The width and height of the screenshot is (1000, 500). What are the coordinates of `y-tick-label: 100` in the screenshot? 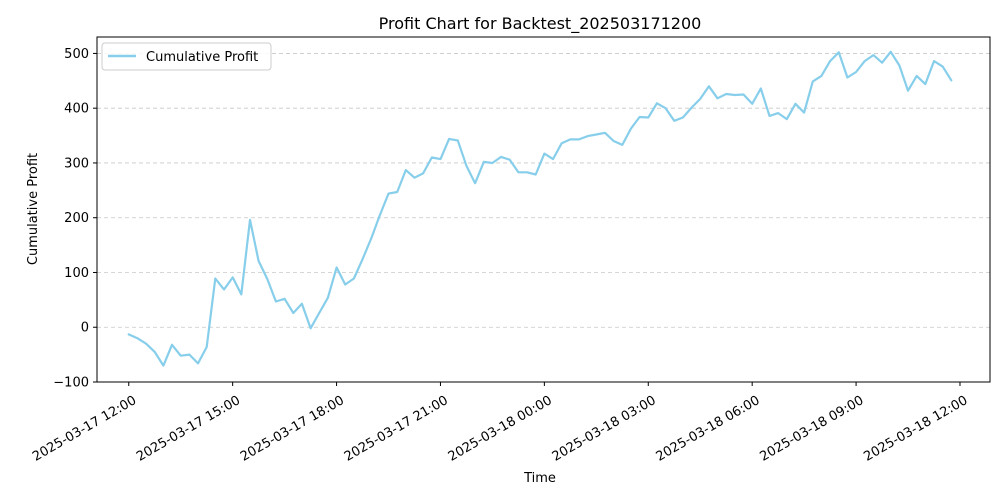 It's located at (76, 273).